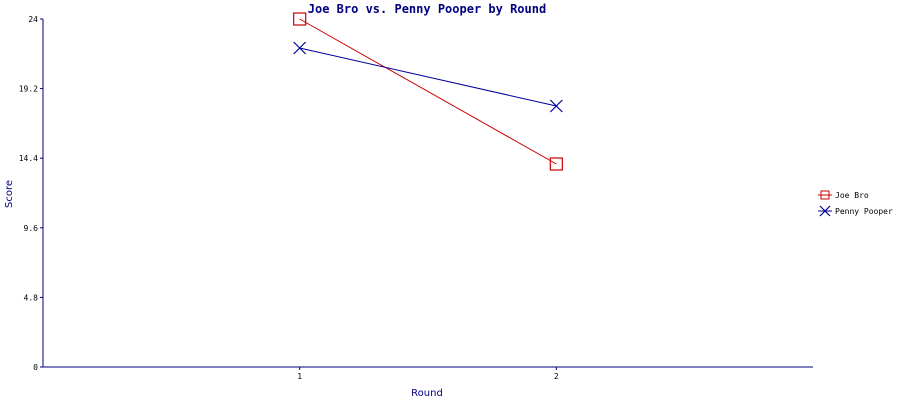 This screenshot has width=900, height=400. Describe the element at coordinates (864, 211) in the screenshot. I see `legend-label: Penny Pooper` at that location.